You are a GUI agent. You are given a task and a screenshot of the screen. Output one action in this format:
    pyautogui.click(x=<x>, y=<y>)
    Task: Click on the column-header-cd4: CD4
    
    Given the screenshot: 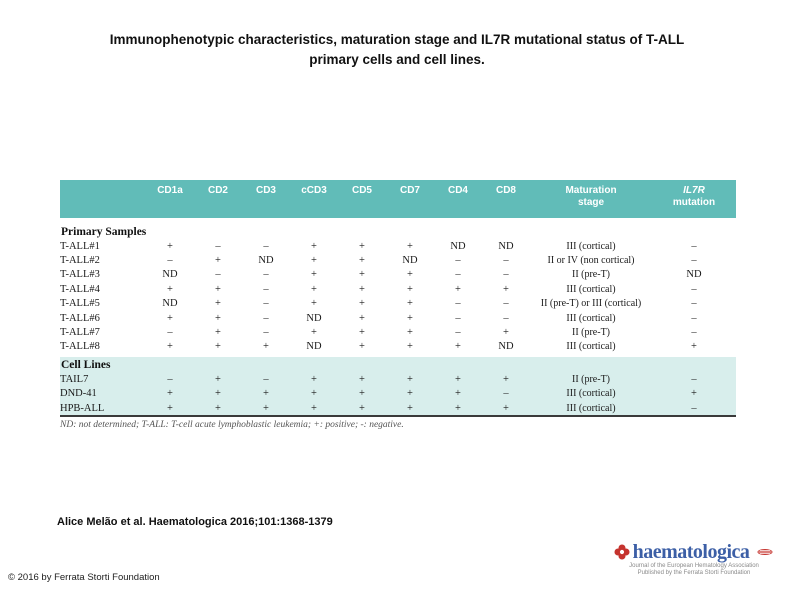 What is the action you would take?
    pyautogui.click(x=457, y=190)
    